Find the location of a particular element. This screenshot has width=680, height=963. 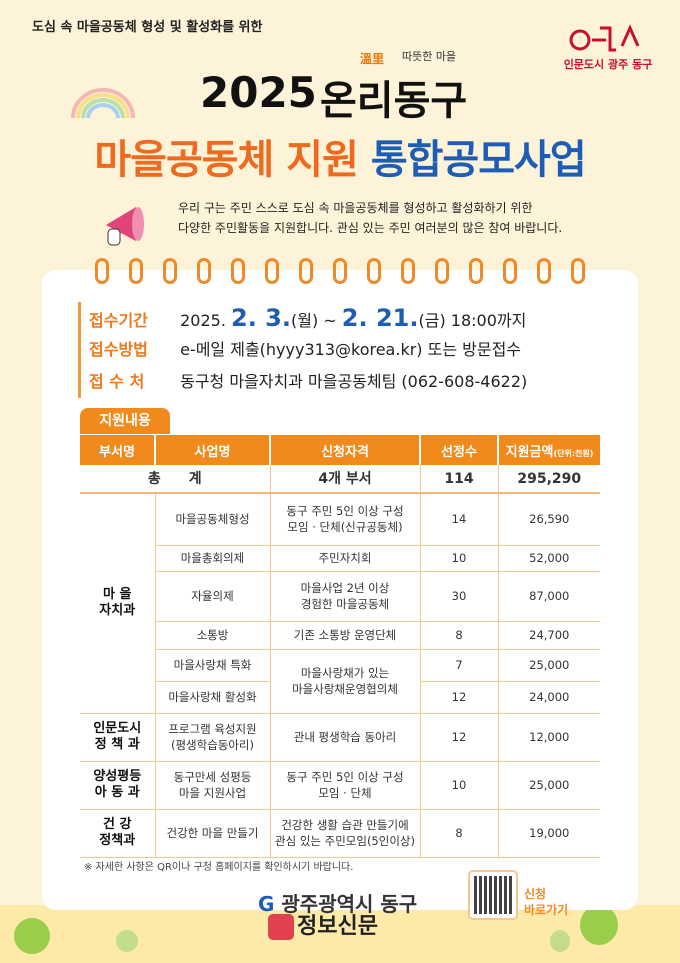

qualification-cell: 관내 평생학습 동아리 is located at coordinates (345, 737).